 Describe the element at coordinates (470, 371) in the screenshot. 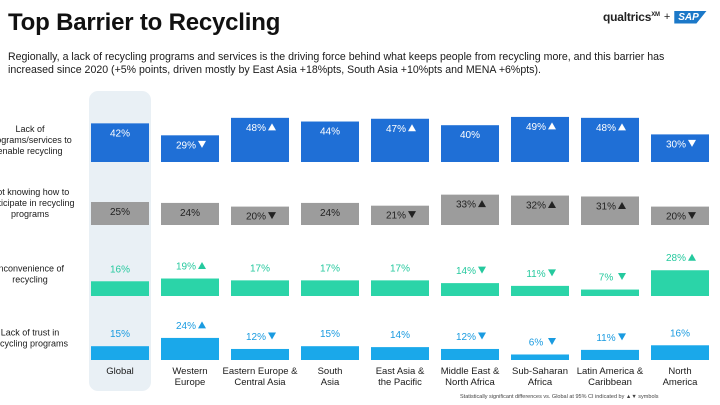

I see `category-label: Middle East &` at that location.